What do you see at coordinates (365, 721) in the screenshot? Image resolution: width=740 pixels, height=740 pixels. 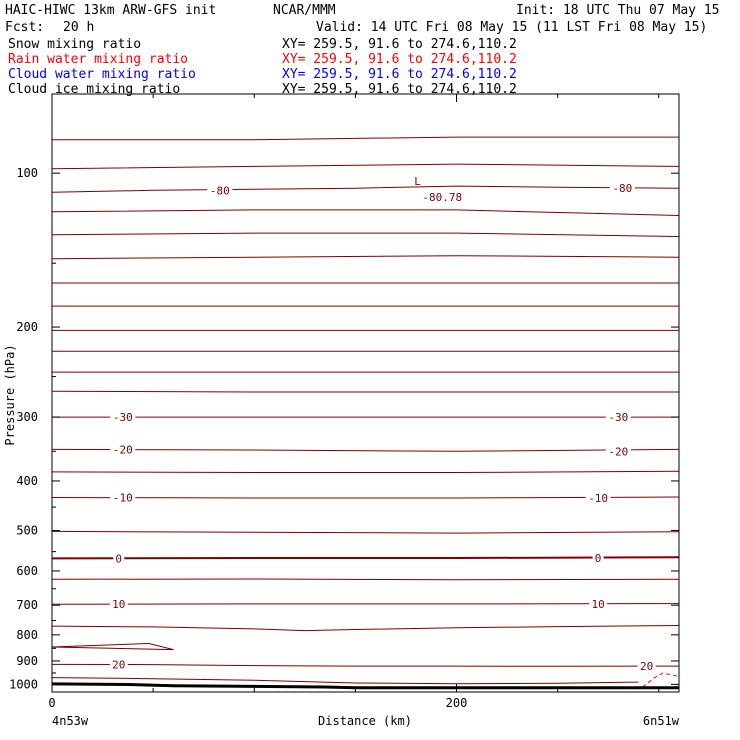 I see `x-axis-label: Distance (km)` at bounding box center [365, 721].